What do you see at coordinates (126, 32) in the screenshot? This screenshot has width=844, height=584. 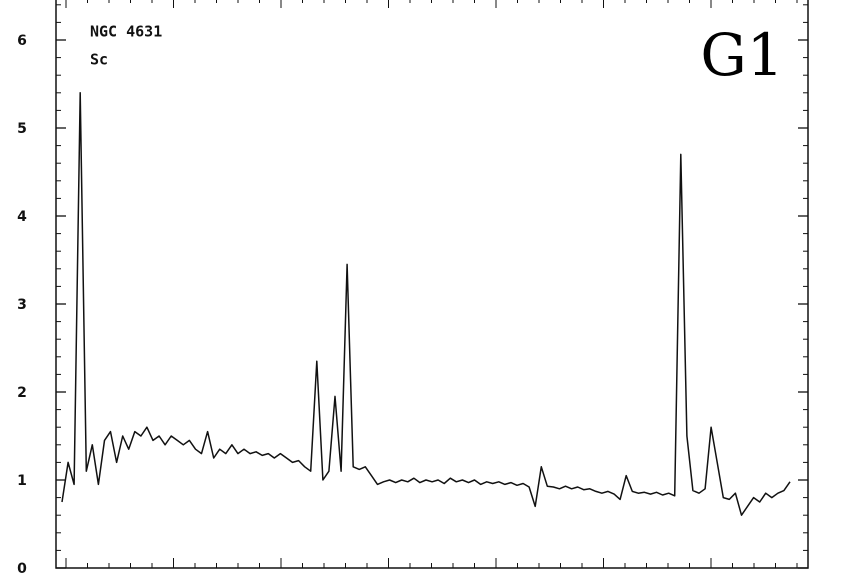 I see `object-label: NGC 4631` at bounding box center [126, 32].